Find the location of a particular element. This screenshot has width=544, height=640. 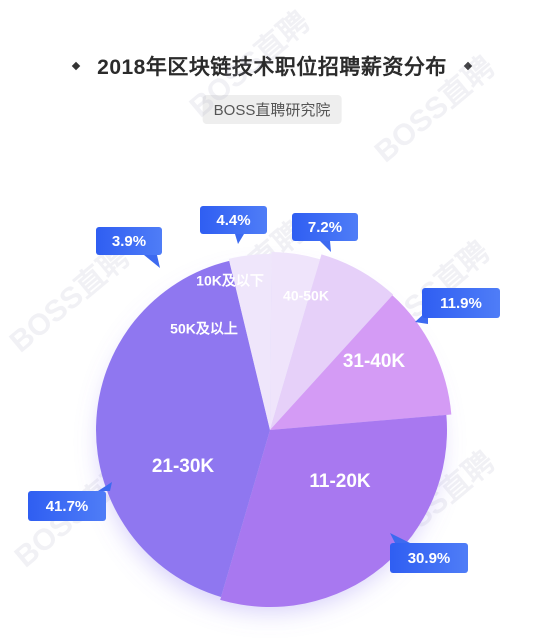

percent-label: 41.7% is located at coordinates (67, 506).